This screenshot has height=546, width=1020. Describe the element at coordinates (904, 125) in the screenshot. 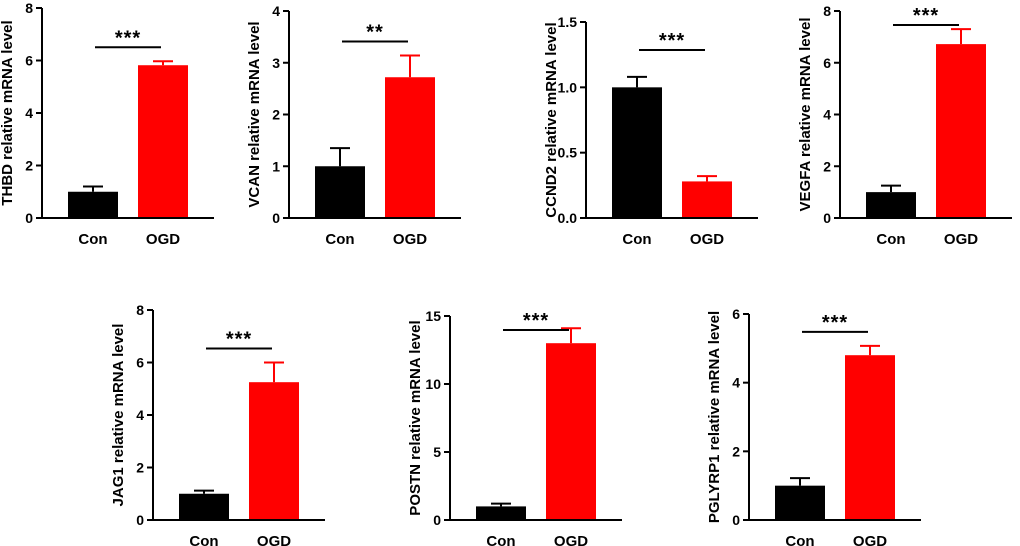

I see `chart-panel-4: Con OGD 0 2 4 6 8 VEGFA relative mRNA level ***` at that location.